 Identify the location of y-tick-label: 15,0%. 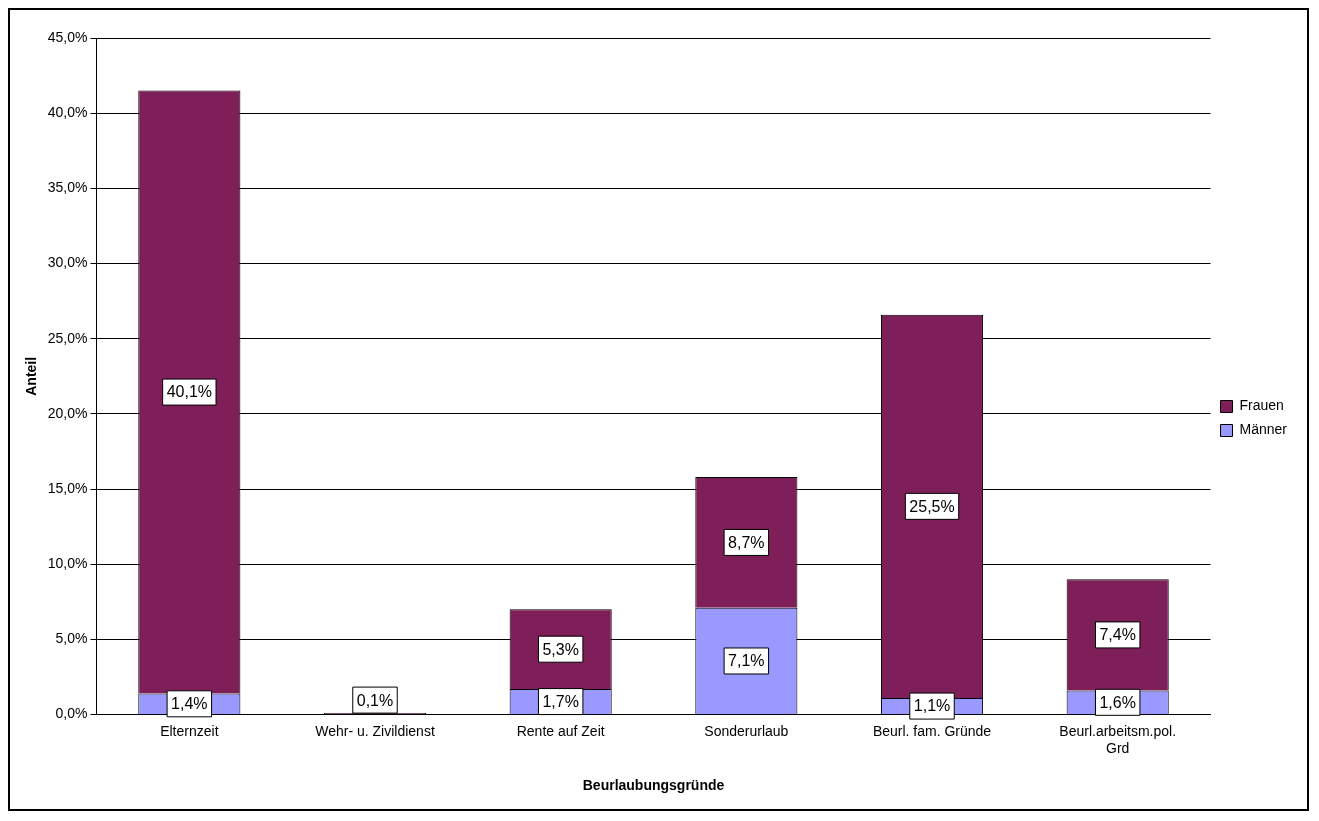
(67, 487).